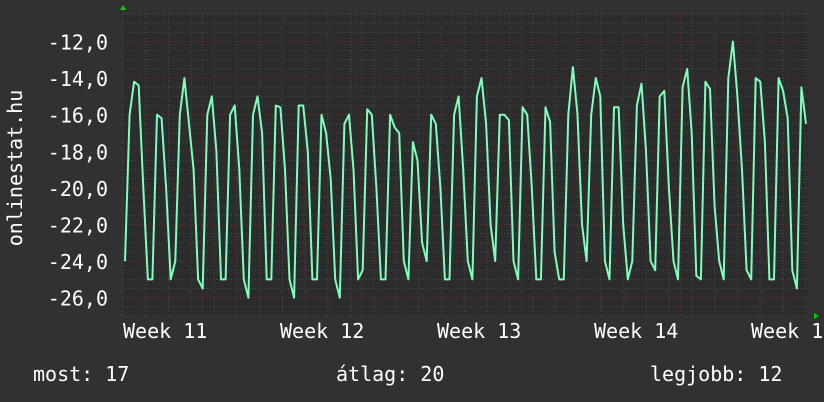 This screenshot has width=824, height=402. Describe the element at coordinates (123, 7) in the screenshot. I see `y-axis-arrow-icon` at that location.